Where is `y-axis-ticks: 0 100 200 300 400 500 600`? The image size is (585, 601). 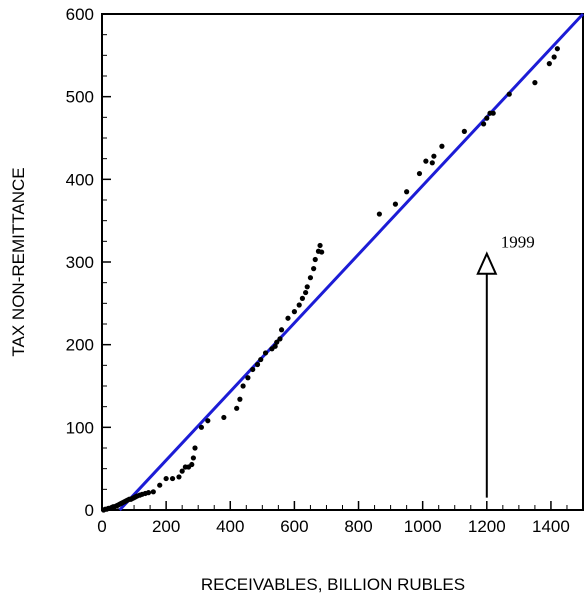
y-axis-ticks: 0 100 200 300 400 500 600 is located at coordinates (88, 262).